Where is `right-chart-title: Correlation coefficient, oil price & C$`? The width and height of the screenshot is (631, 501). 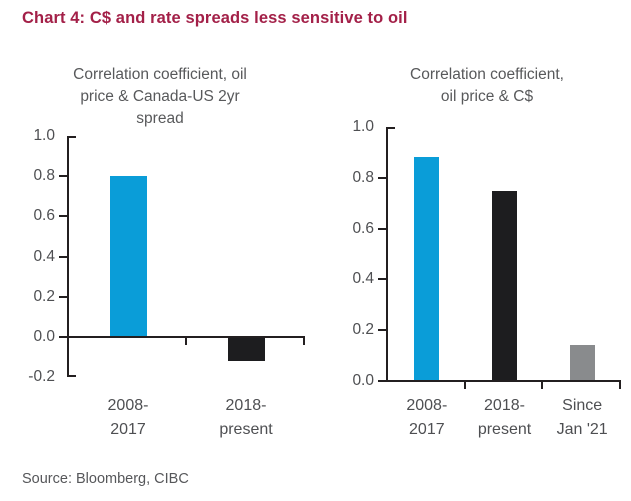
right-chart-title: Correlation coefficient, oil price & C$ is located at coordinates (487, 85).